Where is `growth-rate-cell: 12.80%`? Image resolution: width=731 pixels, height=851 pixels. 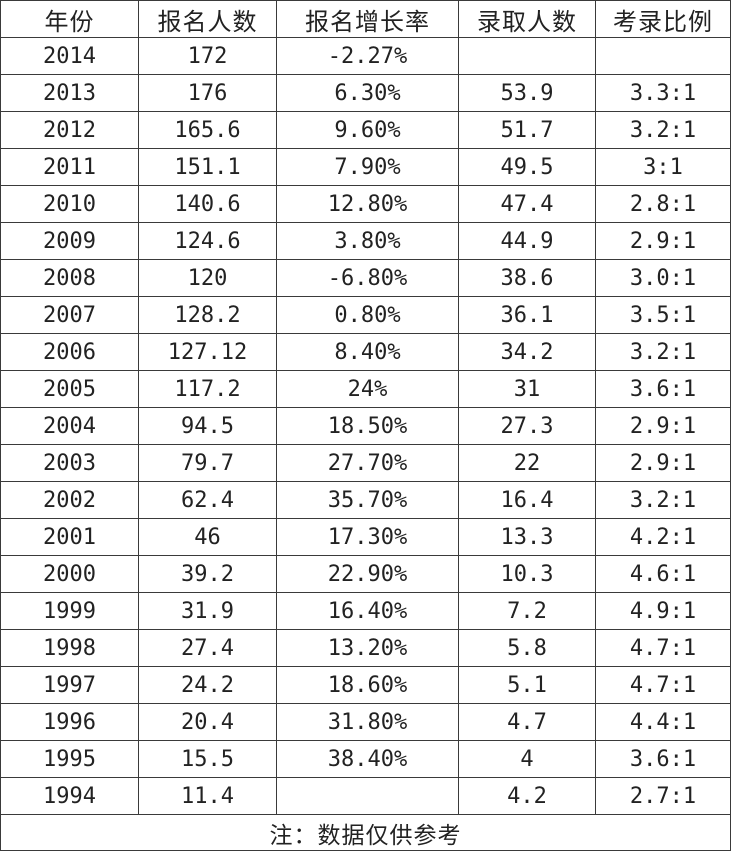
growth-rate-cell: 12.80% is located at coordinates (367, 204).